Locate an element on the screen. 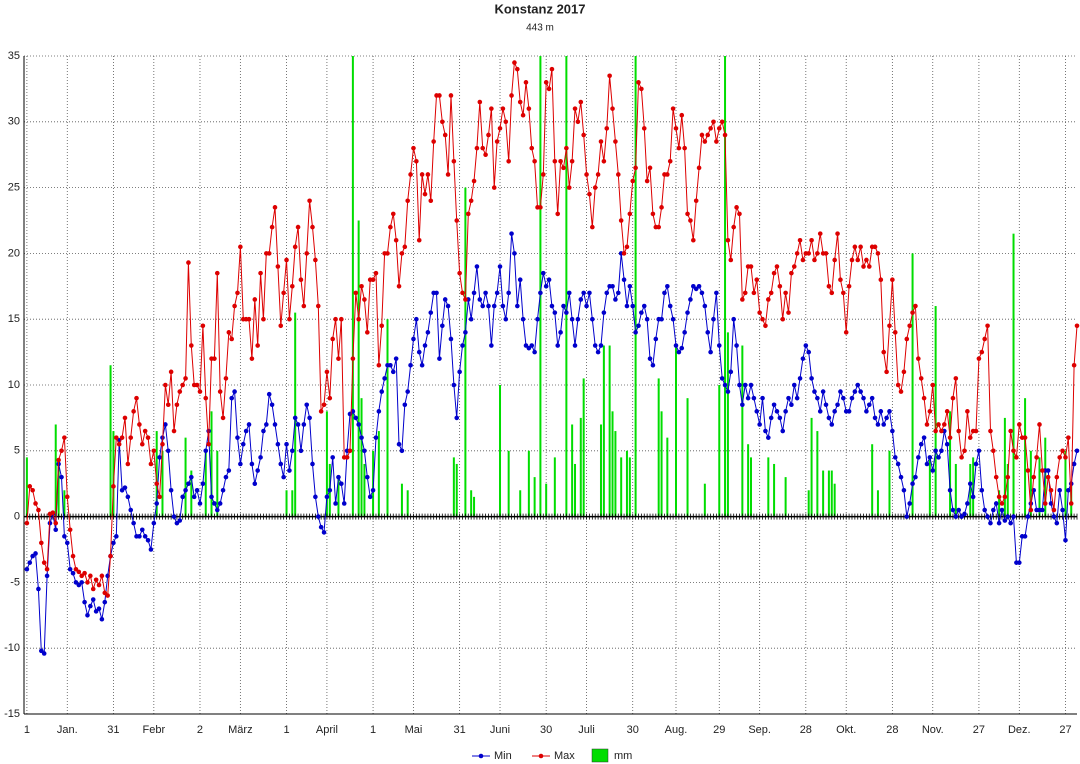  y-tick-label: 0 is located at coordinates (17, 517).